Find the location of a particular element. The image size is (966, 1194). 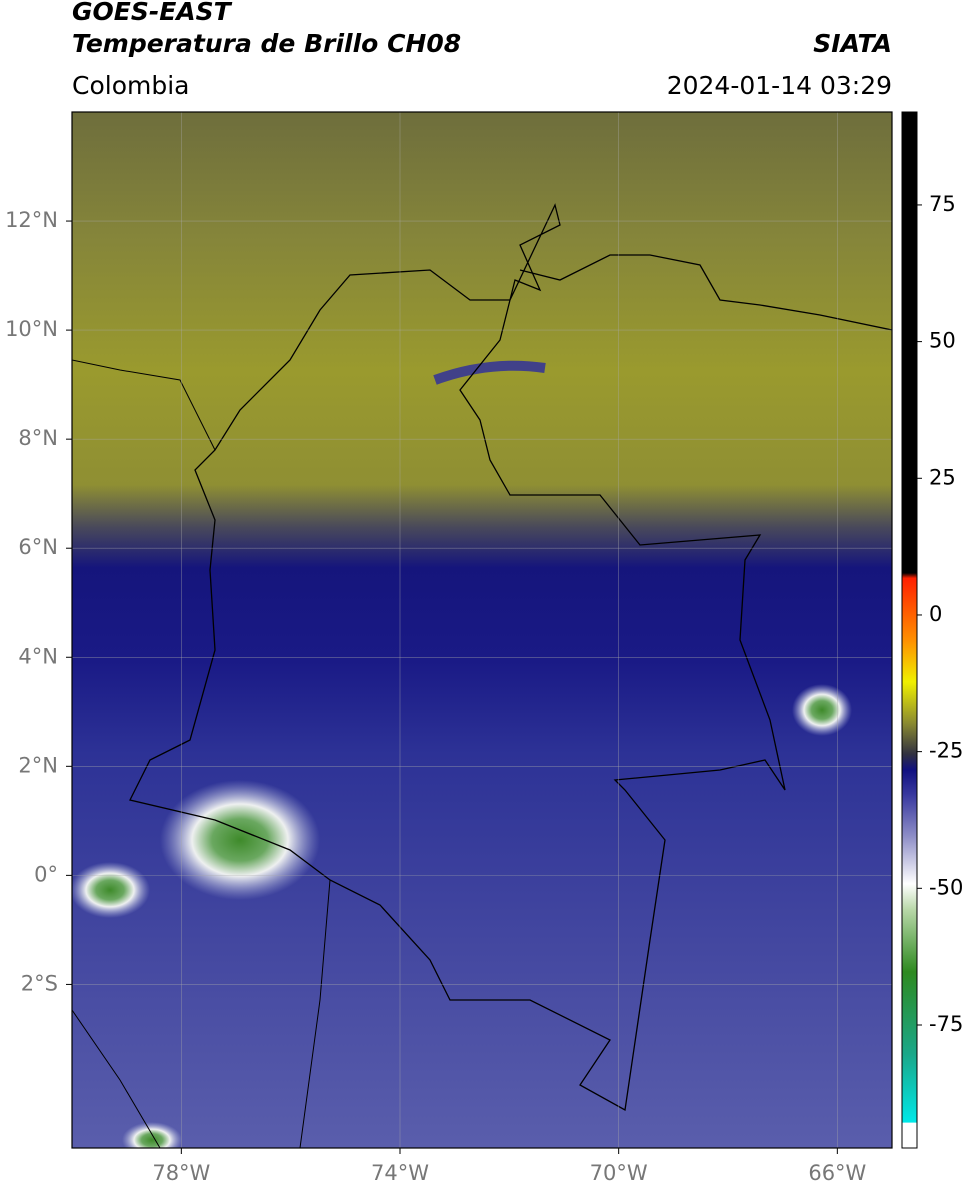

y-tick-label: 10°N is located at coordinates (31, 329).